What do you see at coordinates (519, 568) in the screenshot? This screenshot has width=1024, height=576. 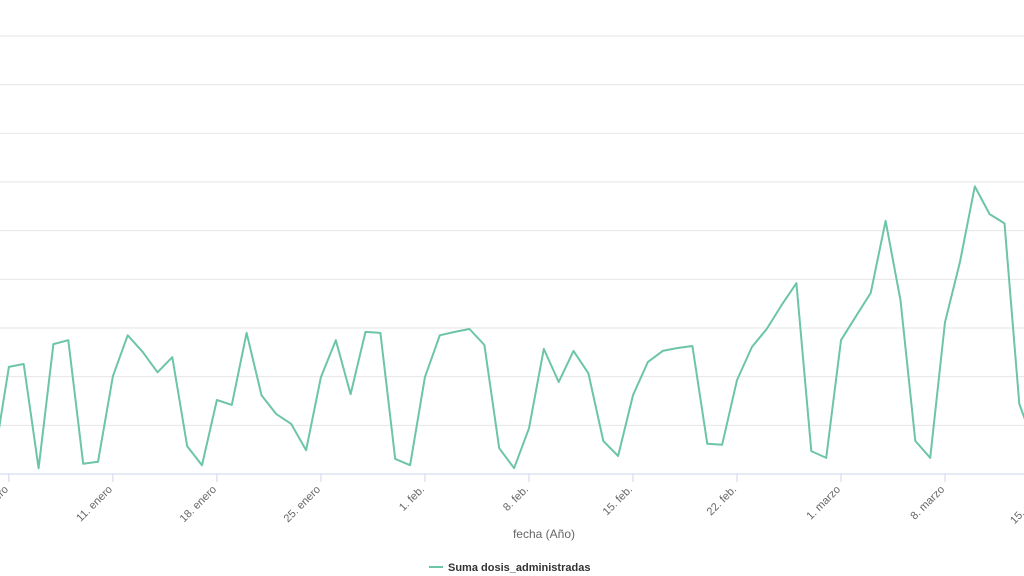 I see `legend-label: Suma dosis_administradas` at bounding box center [519, 568].